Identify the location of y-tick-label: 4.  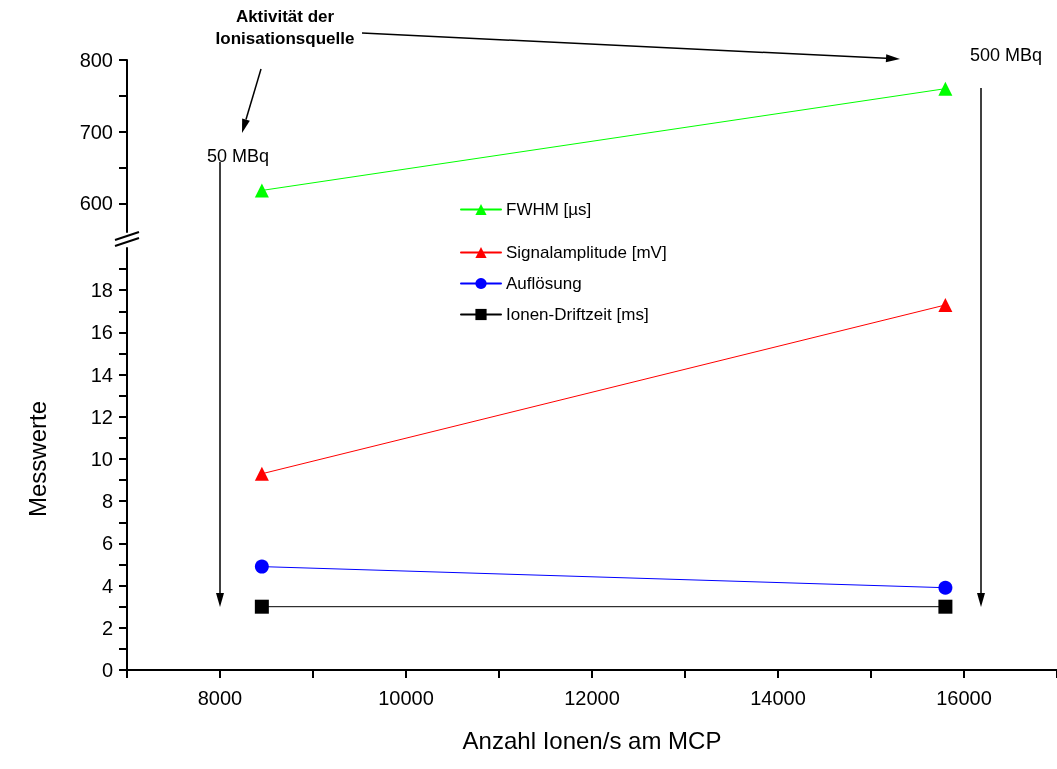
(107, 585).